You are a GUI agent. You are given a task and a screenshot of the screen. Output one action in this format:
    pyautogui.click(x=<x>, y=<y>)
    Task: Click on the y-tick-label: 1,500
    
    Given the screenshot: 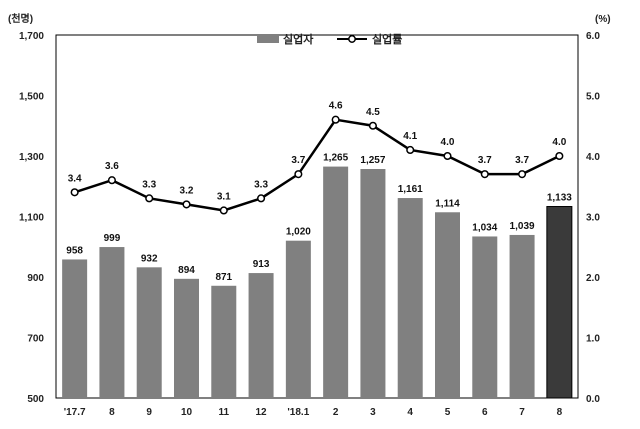 What is the action you would take?
    pyautogui.click(x=31, y=97)
    